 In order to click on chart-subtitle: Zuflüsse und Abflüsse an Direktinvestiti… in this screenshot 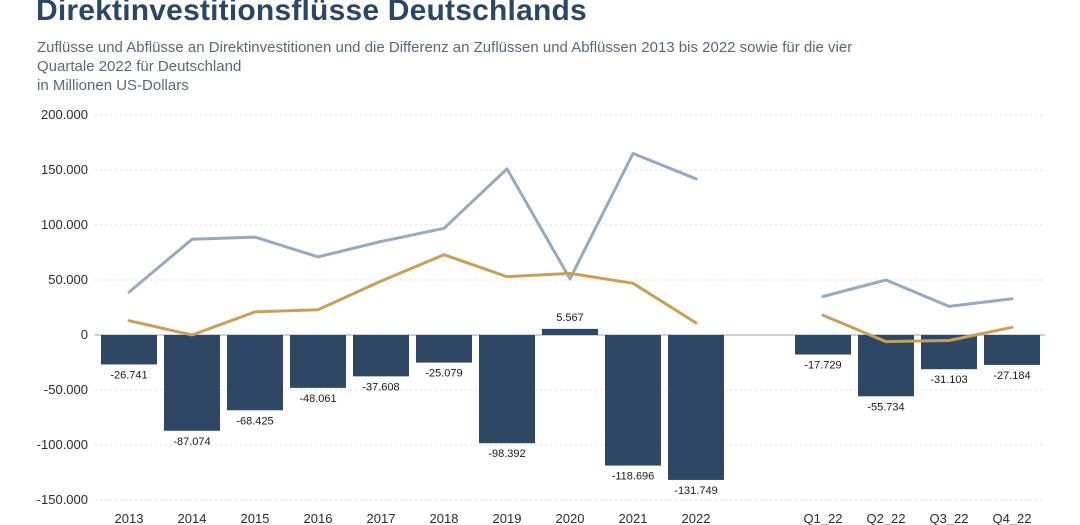, I will do `click(537, 66)`.